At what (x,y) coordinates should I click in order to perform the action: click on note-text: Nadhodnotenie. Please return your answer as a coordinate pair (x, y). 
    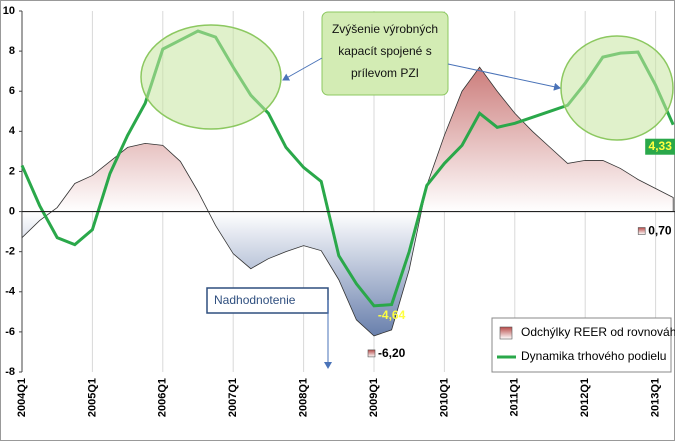
    Looking at the image, I should click on (255, 300).